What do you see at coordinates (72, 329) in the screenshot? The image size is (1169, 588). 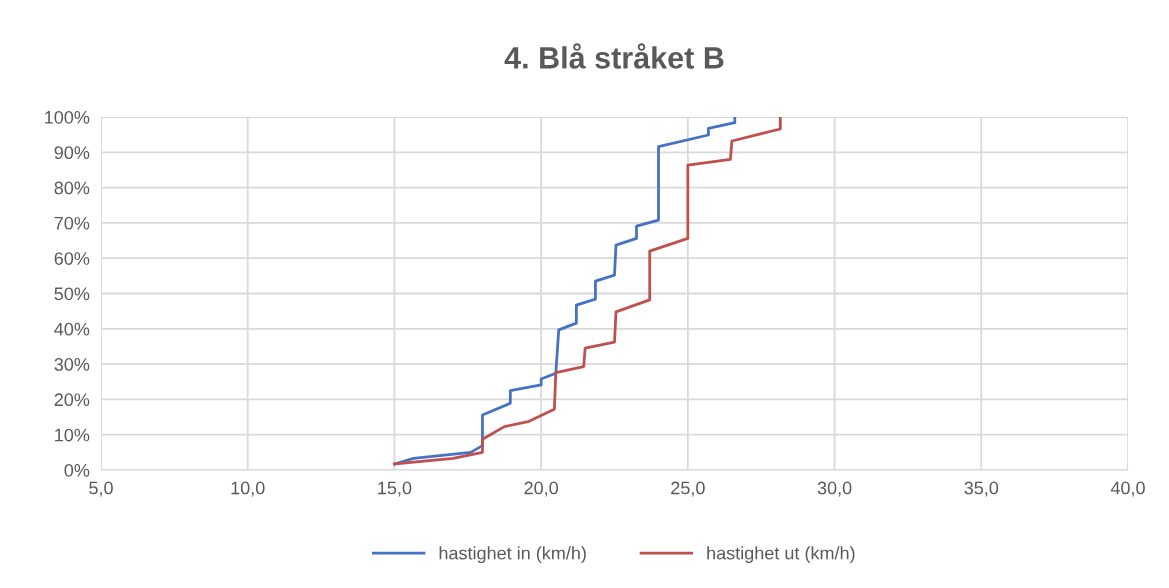 I see `y-tick-label: 40%` at bounding box center [72, 329].